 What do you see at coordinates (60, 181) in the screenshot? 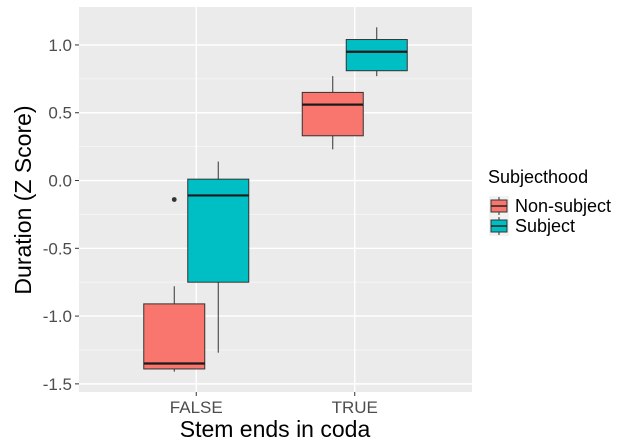
I see `y-tick-label: 0.0` at bounding box center [60, 181].